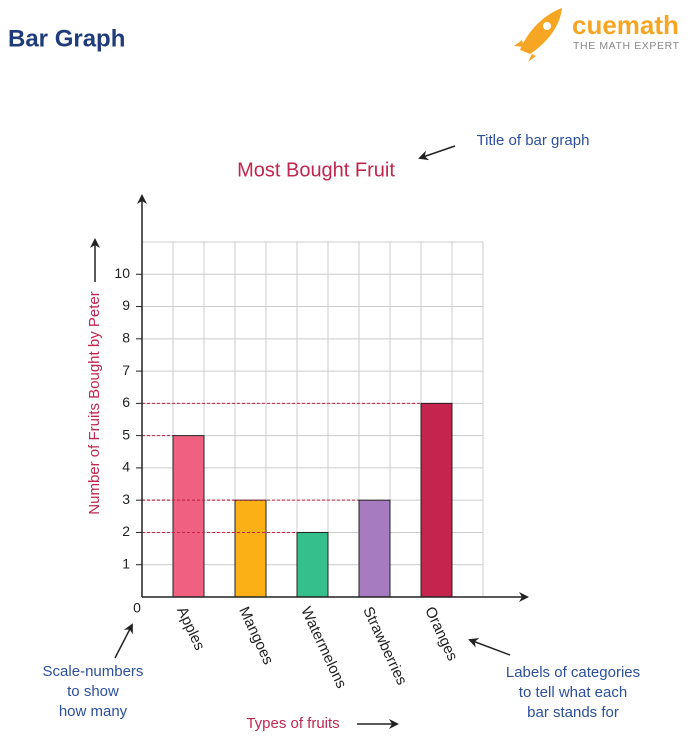 The width and height of the screenshot is (690, 741). I want to click on x-tick-label: Watermelons, so click(323, 647).